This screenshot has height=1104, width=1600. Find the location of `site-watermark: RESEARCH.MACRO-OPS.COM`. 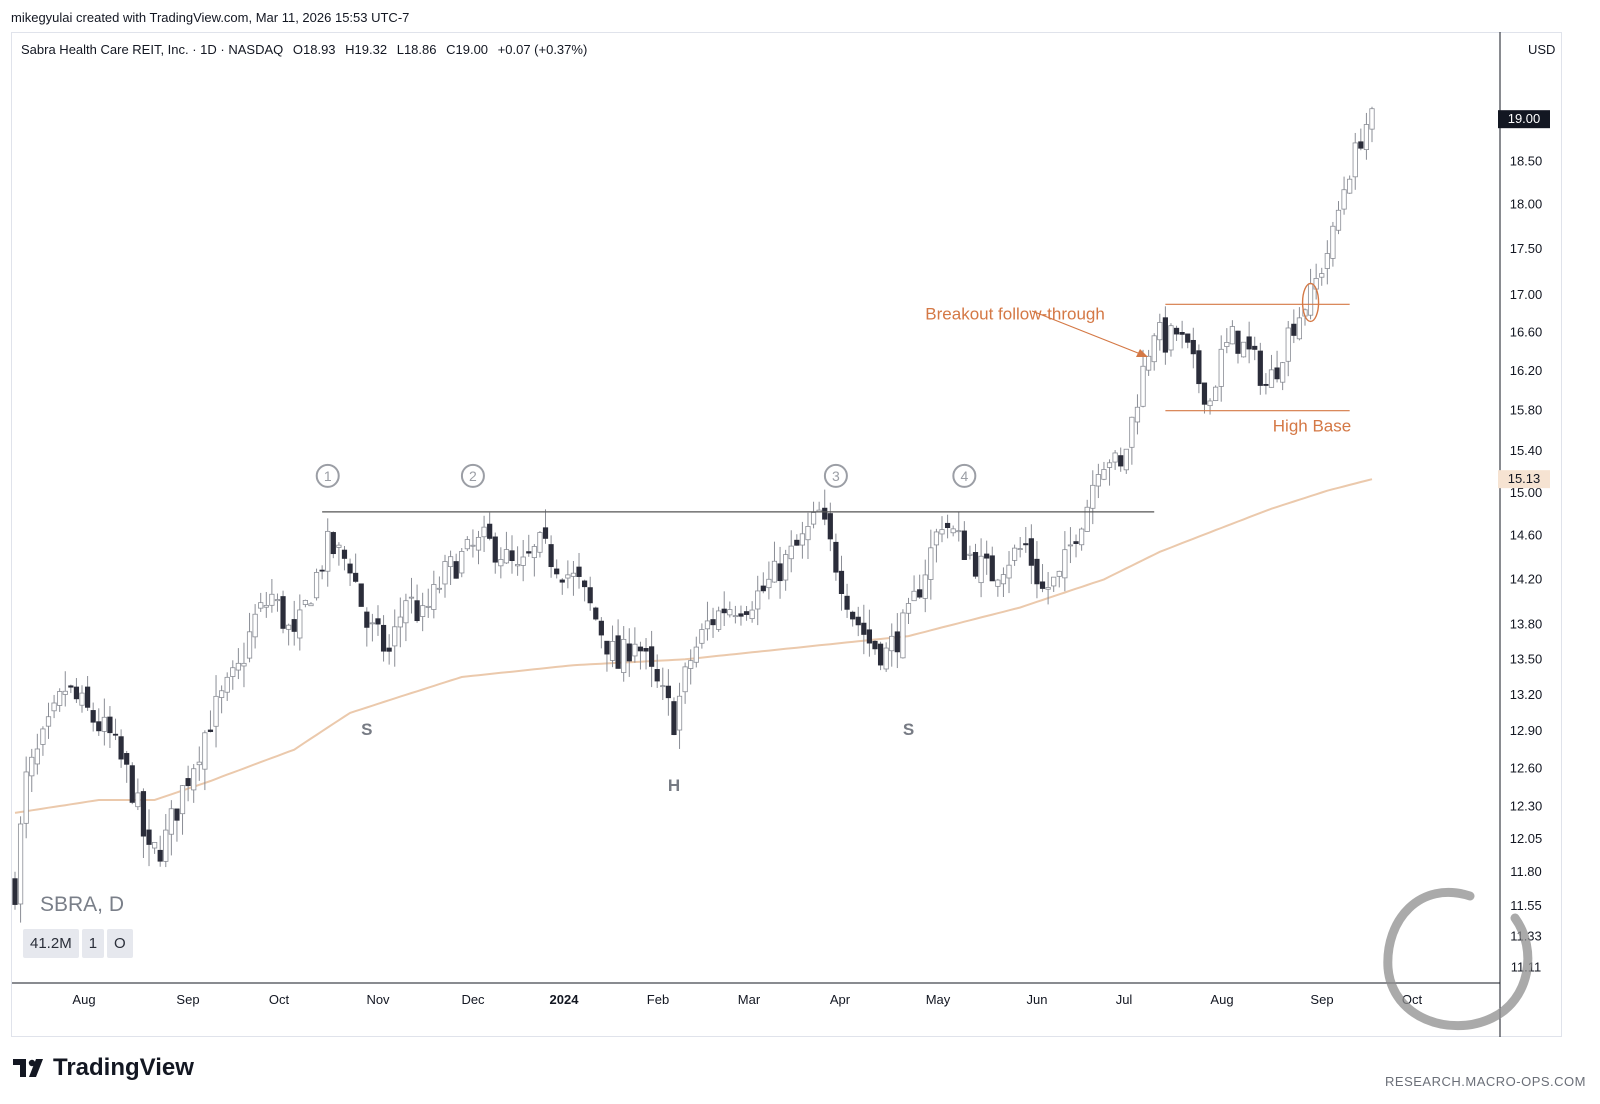

site-watermark: RESEARCH.MACRO-OPS.COM is located at coordinates (1485, 1081).